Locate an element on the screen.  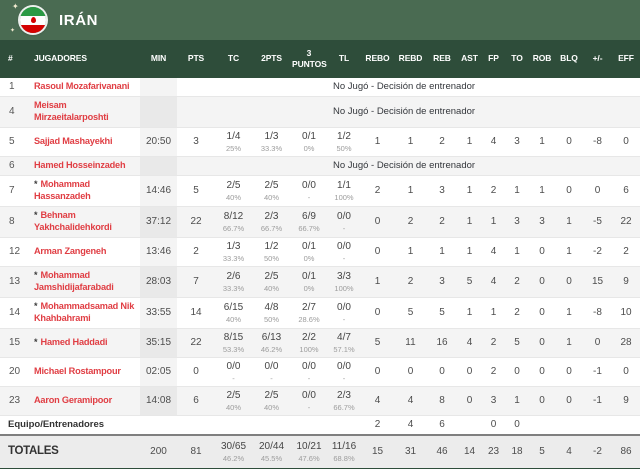
stat-p2: 1/3 33.3% is located at coordinates (271, 142).